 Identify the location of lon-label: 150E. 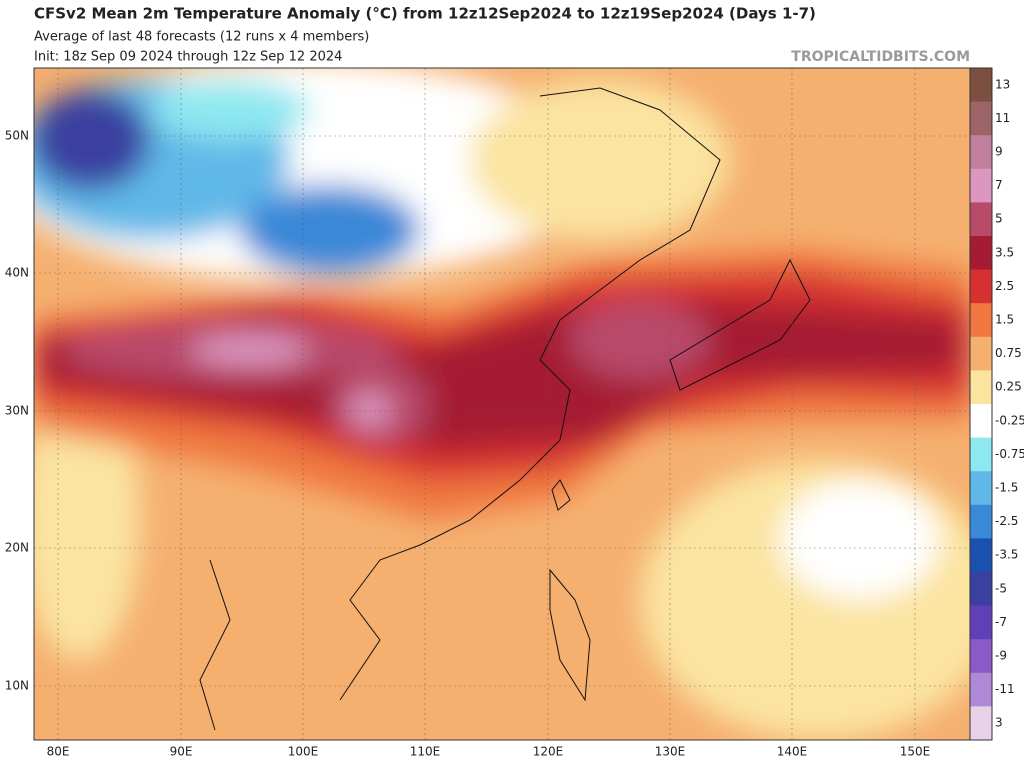
(915, 752).